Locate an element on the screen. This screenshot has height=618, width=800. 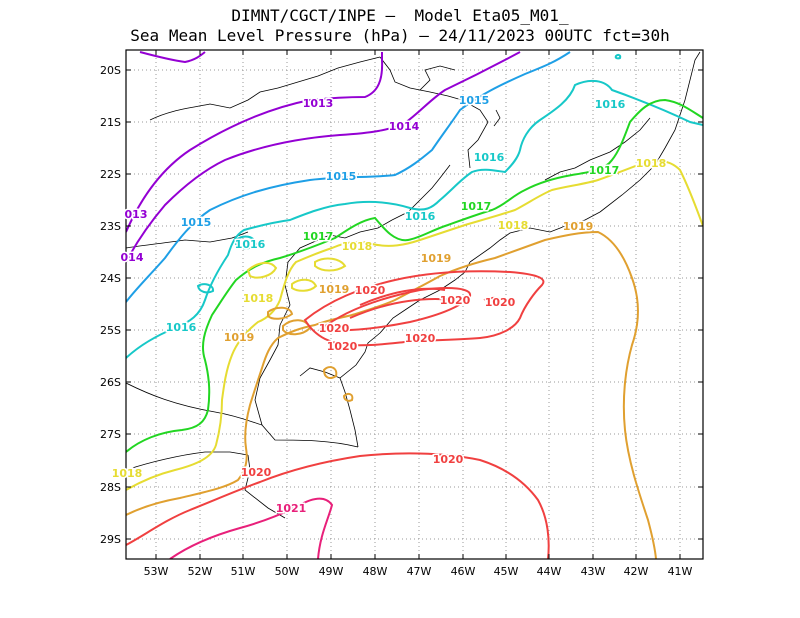
lon-label: 51W is located at coordinates (243, 571).